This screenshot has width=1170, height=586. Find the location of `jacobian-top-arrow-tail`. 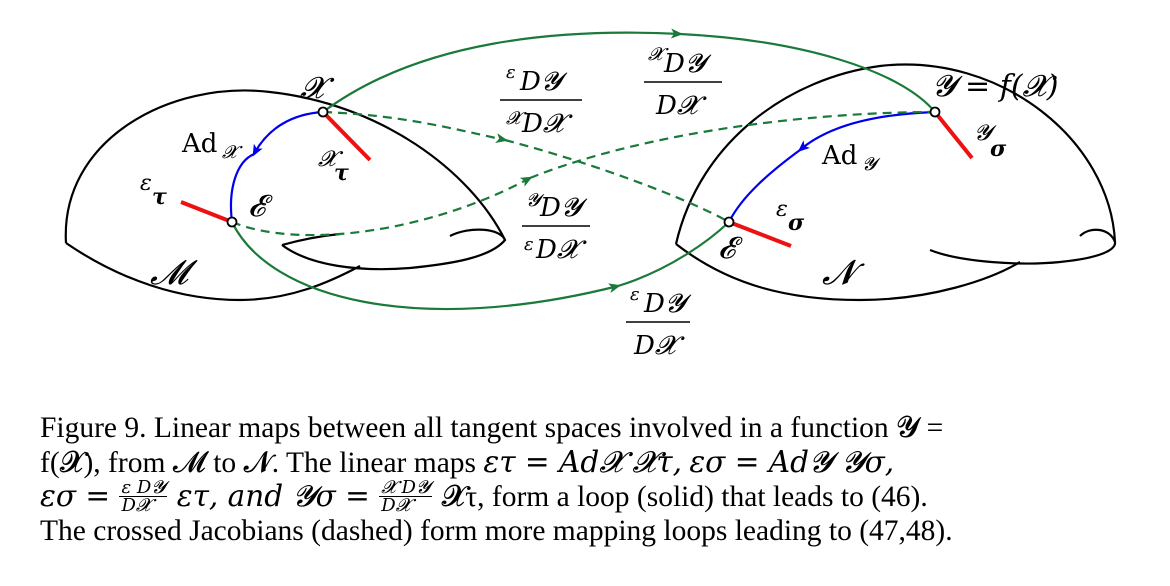

jacobian-top-arrow-tail is located at coordinates (807, 72).